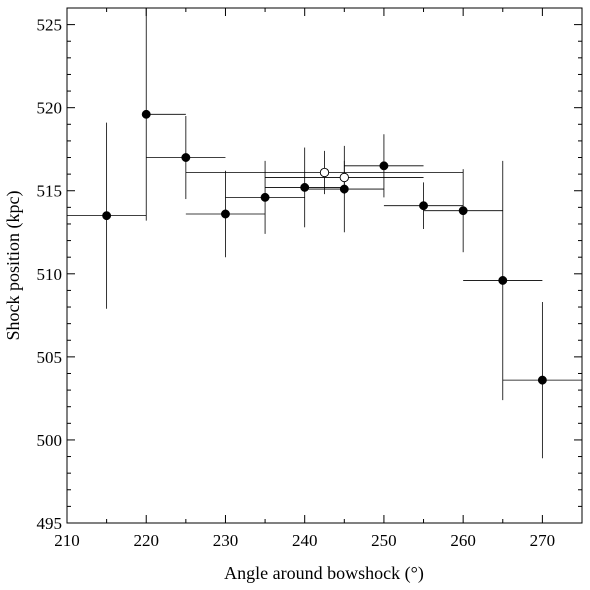 This screenshot has width=590, height=590. Describe the element at coordinates (50, 274) in the screenshot. I see `y-tick-label: 510` at that location.